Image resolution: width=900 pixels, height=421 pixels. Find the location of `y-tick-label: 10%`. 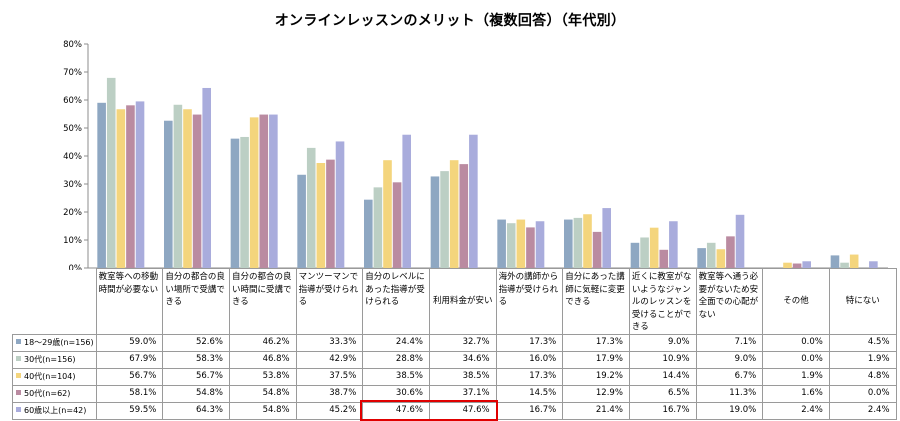

y-tick-label: 10% is located at coordinates (72, 241).